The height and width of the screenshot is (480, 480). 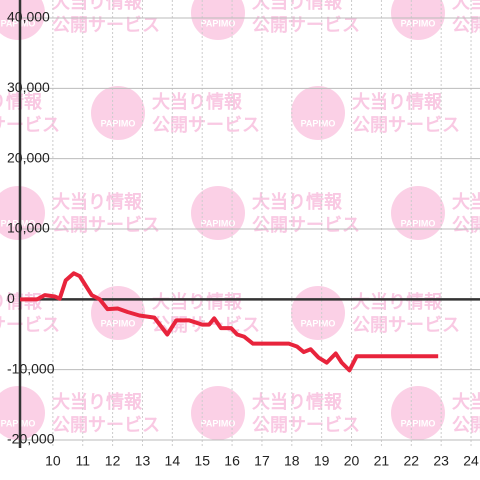 What do you see at coordinates (382, 461) in the screenshot?
I see `x-tick-label: 21` at bounding box center [382, 461].